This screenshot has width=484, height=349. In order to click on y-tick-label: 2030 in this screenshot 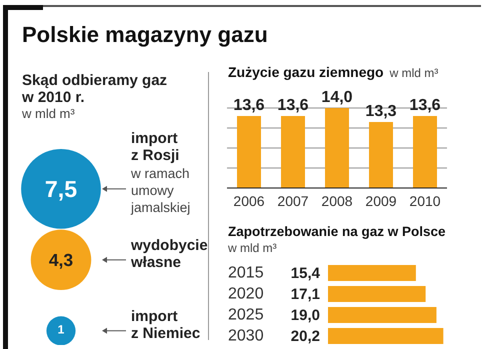, I will do `click(246, 336)`.